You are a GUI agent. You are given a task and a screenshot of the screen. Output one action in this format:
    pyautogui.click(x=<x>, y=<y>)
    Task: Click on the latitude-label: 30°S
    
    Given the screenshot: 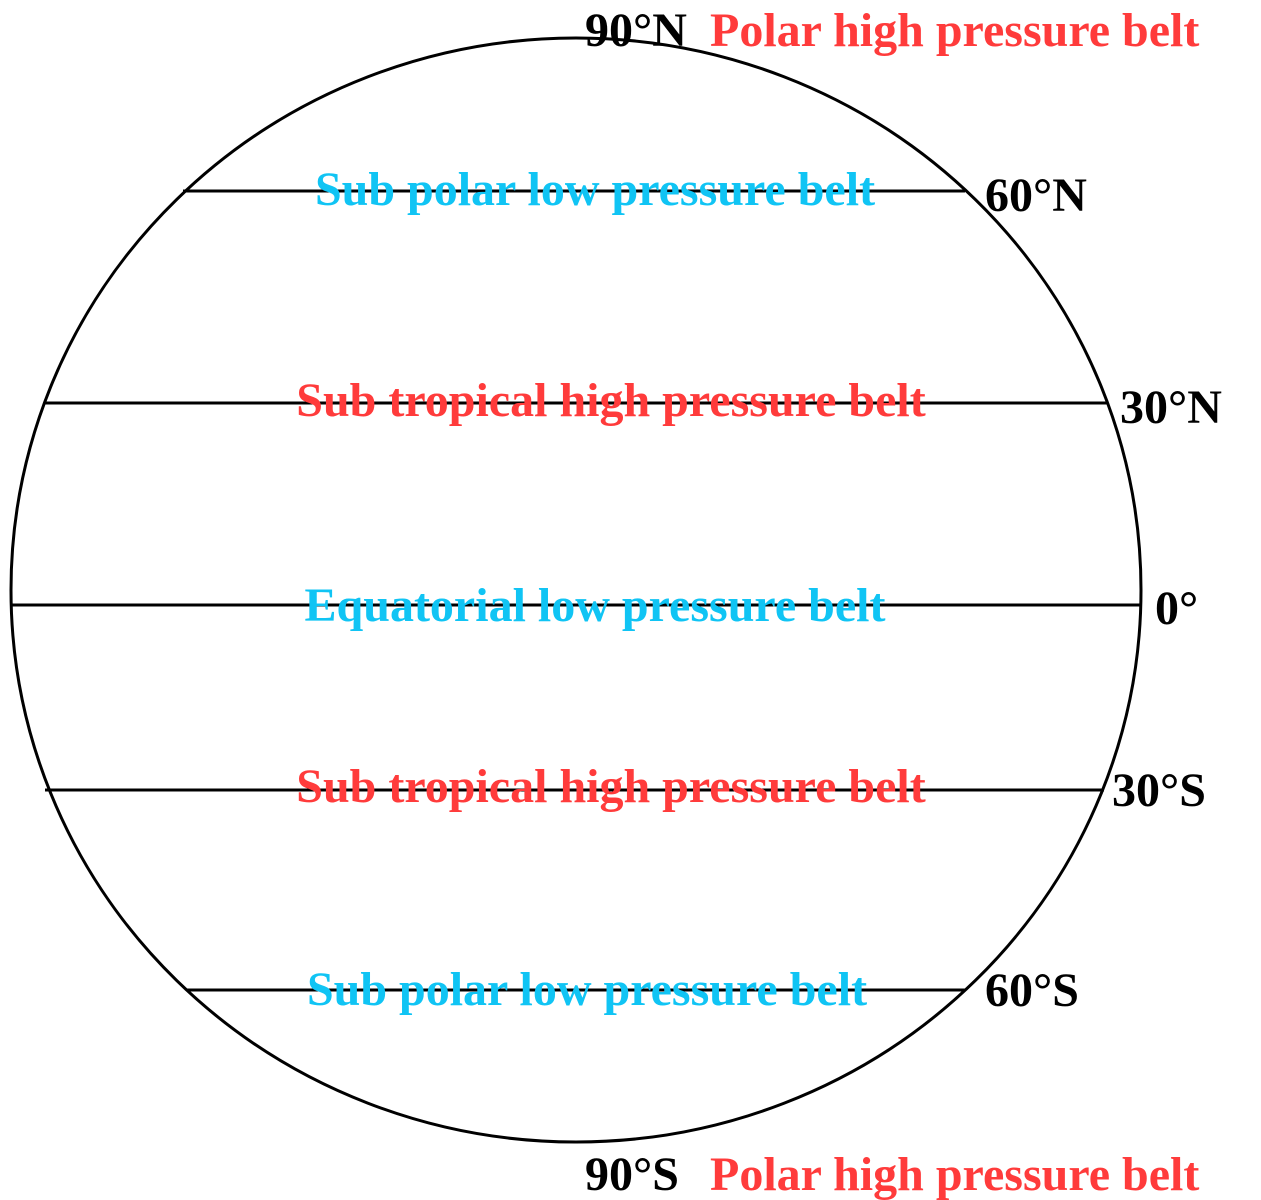 What is the action you would take?
    pyautogui.click(x=1159, y=790)
    